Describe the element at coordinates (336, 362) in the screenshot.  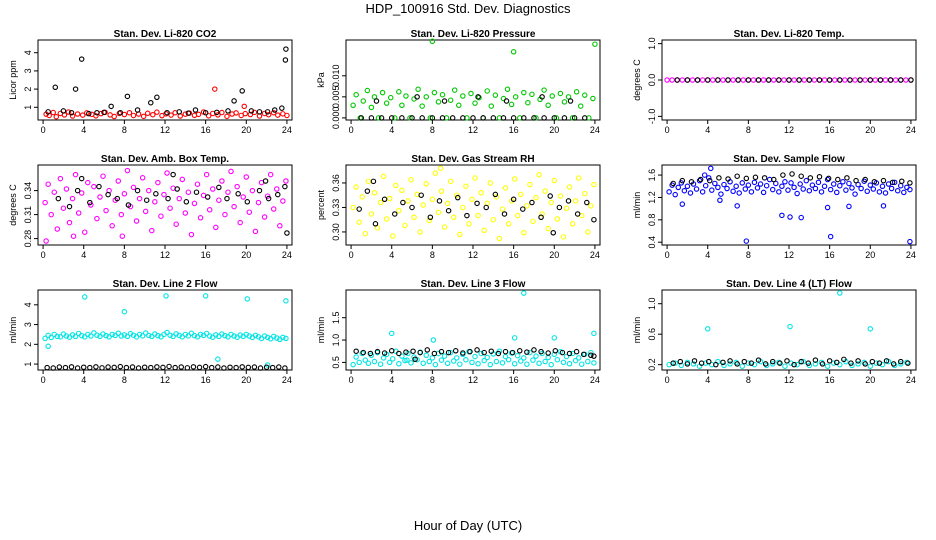
I see `y-tick-label: 0.5` at that location.